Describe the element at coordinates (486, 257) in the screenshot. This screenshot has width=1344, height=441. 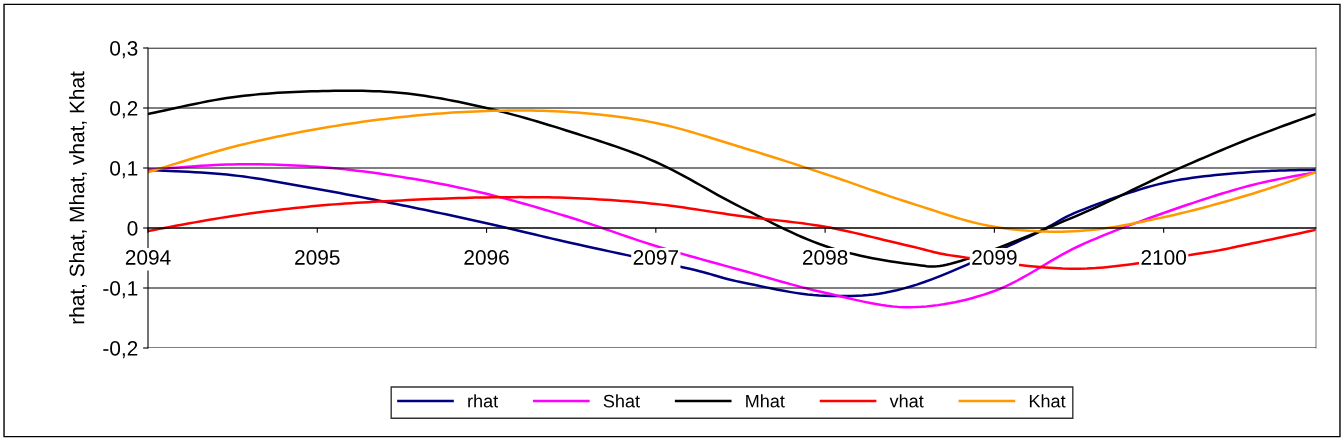
I see `x-tick-label: 2096` at that location.